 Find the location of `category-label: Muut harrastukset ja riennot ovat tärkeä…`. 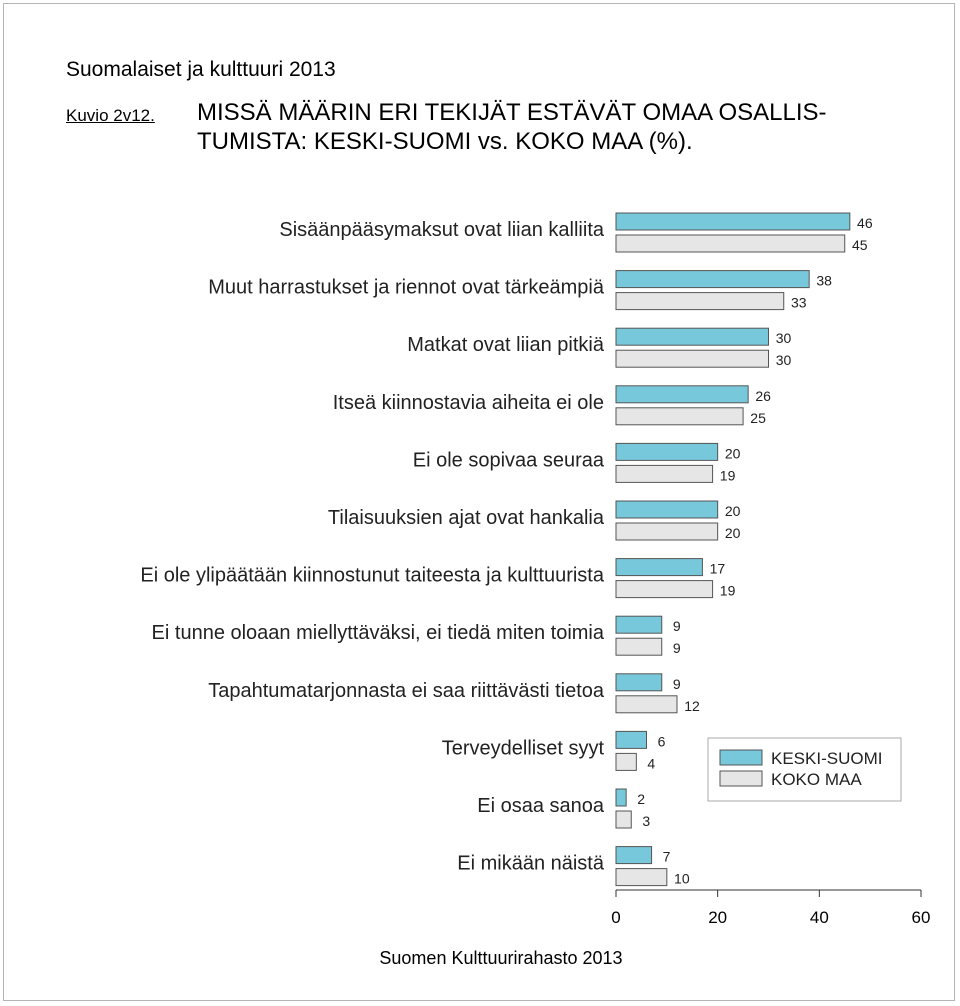

category-label: Muut harrastukset ja riennot ovat tärkeä… is located at coordinates (406, 288).